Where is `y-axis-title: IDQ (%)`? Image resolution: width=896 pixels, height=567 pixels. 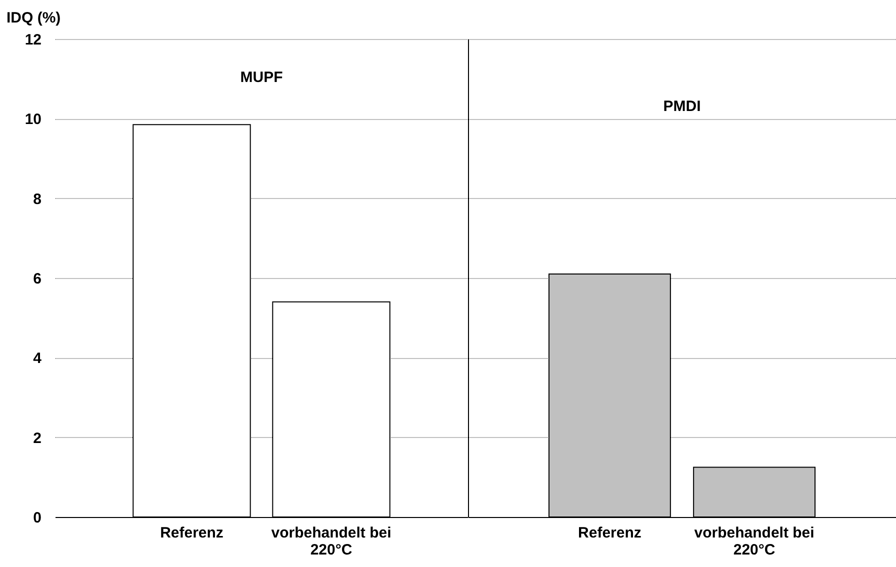
y-axis-title: IDQ (%) is located at coordinates (33, 18).